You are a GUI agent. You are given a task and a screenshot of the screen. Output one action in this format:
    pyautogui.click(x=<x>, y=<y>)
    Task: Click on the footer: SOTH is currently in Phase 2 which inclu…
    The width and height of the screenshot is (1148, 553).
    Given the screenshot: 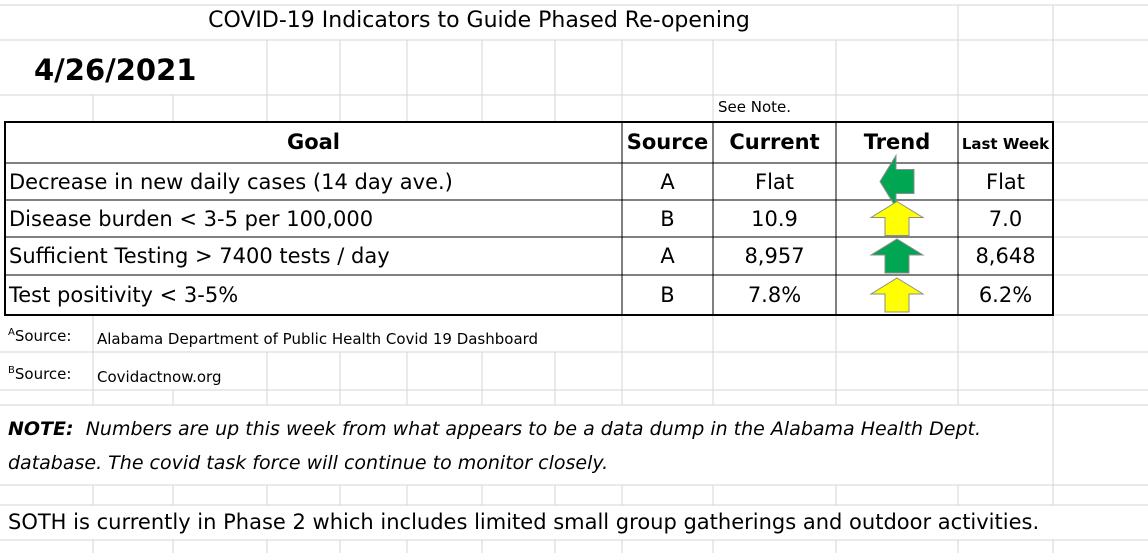 What is the action you would take?
    pyautogui.click(x=524, y=522)
    